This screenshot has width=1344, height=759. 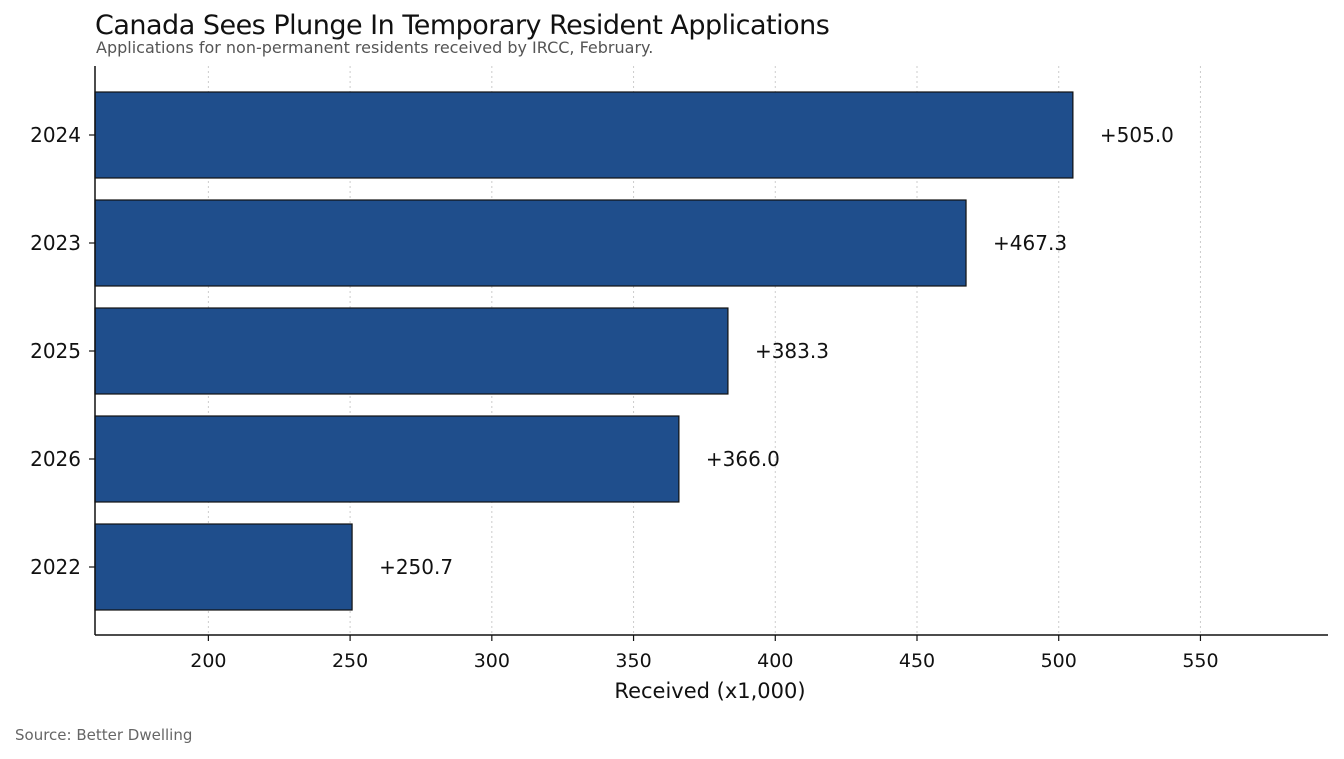 I want to click on x-ticks: 200 250 300 350 400 450 500 550, so click(x=704, y=653).